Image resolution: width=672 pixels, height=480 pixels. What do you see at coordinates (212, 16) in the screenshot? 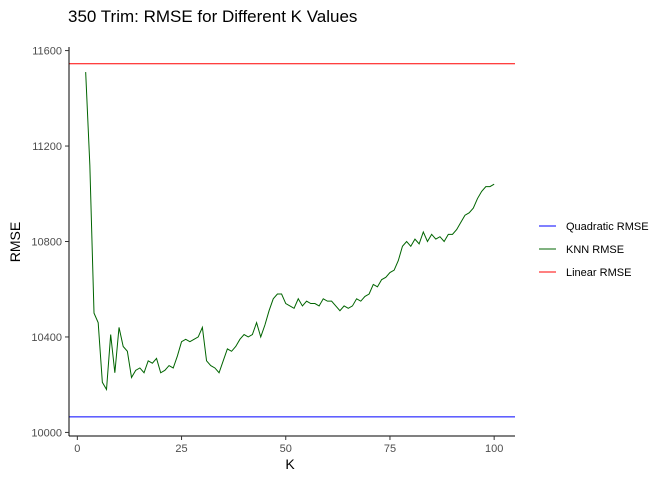
I see `chart-title: 350 Trim: RMSE for Different K Values` at bounding box center [212, 16].